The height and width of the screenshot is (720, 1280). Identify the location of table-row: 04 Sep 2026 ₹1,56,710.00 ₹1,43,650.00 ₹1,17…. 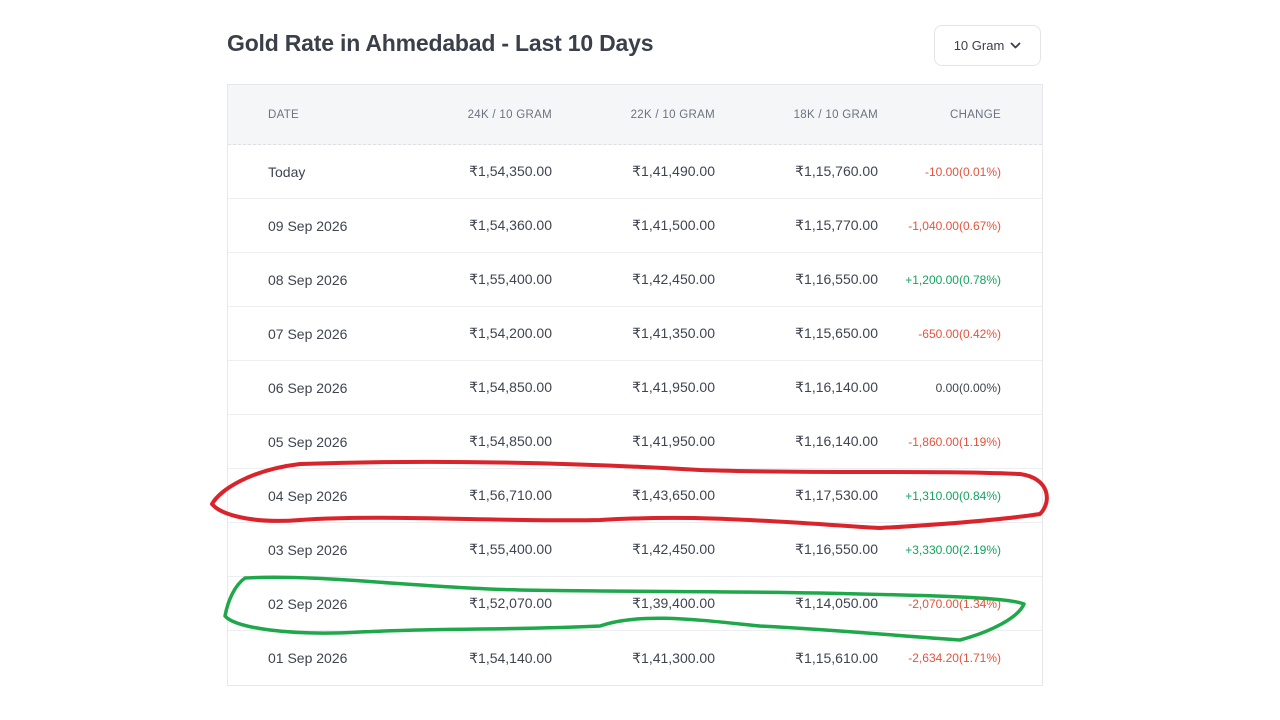
(635, 496).